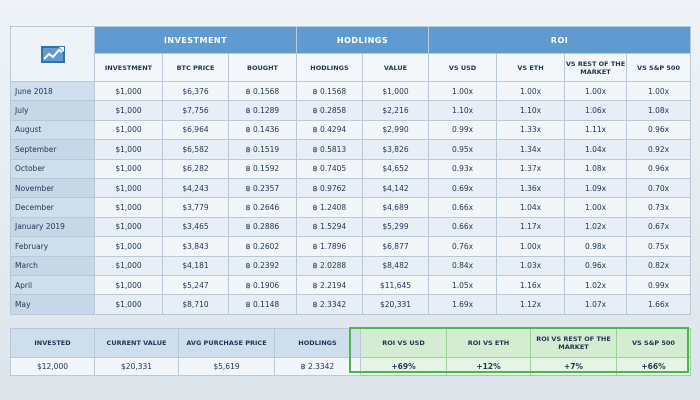  What do you see at coordinates (395, 149) in the screenshot?
I see `value-cell: $3,826` at bounding box center [395, 149].